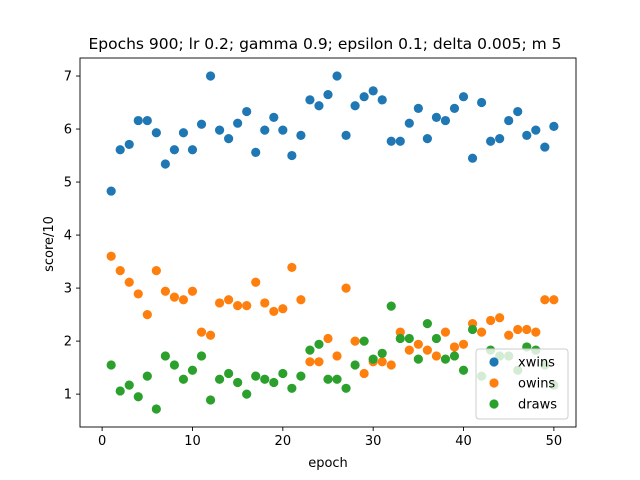 This screenshot has width=640, height=480. Describe the element at coordinates (494, 383) in the screenshot. I see `legend-marker-owins` at that location.